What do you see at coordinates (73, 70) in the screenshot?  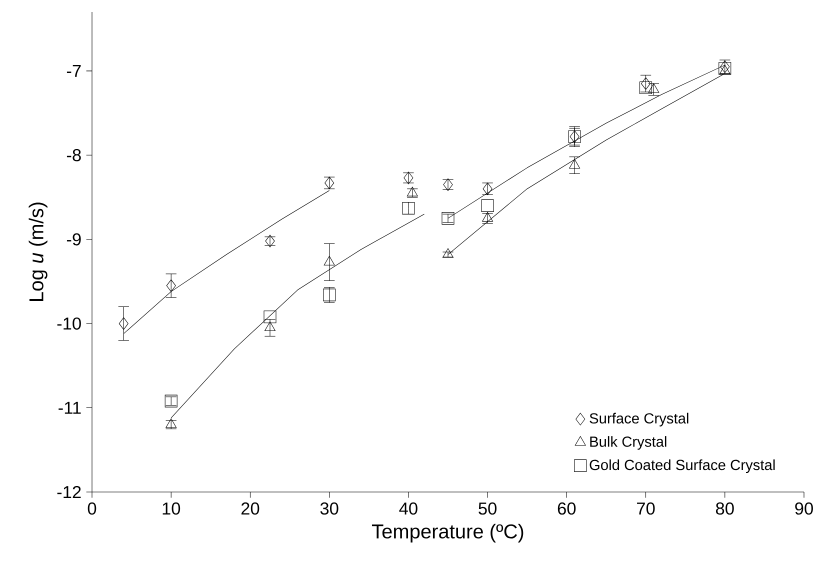 I see `y-tick-label: -7` at bounding box center [73, 70].